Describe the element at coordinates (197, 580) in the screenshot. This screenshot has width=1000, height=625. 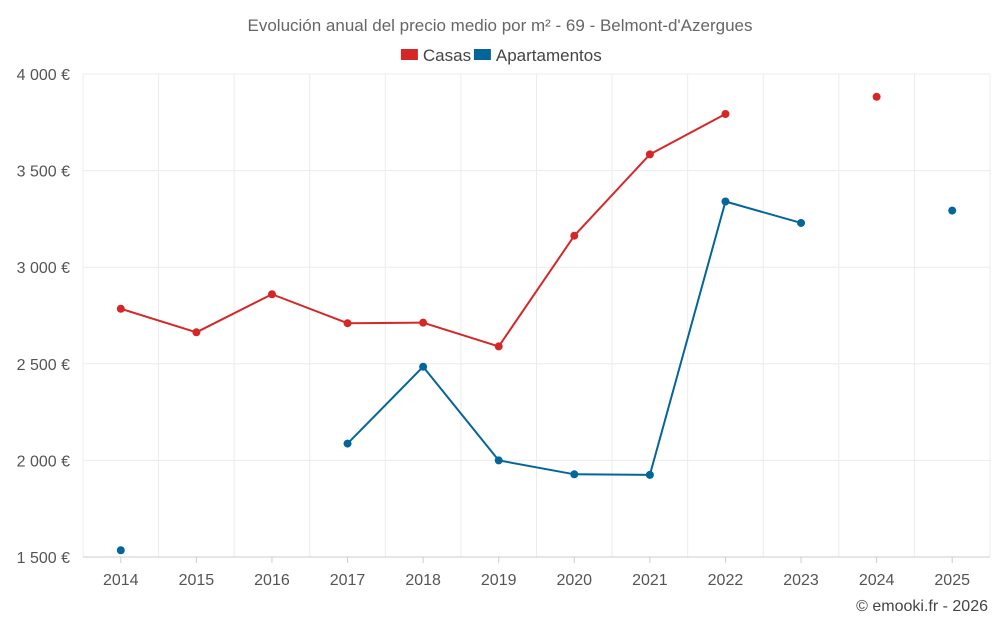
I see `x-tick-label: 2015` at that location.